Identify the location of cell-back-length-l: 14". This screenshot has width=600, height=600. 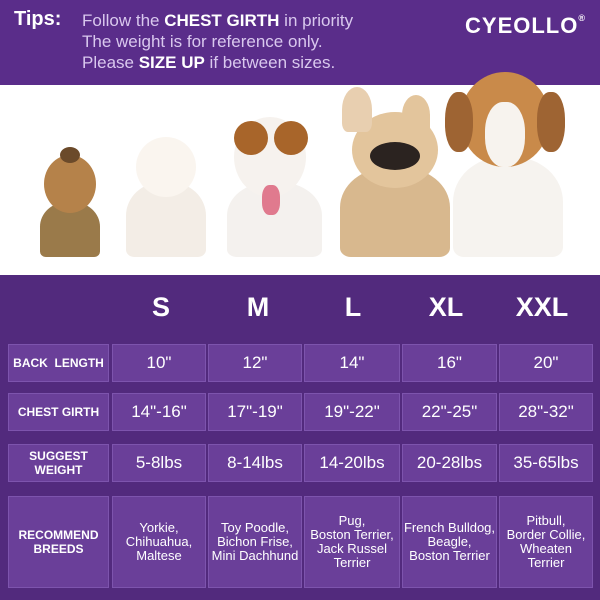
(352, 363).